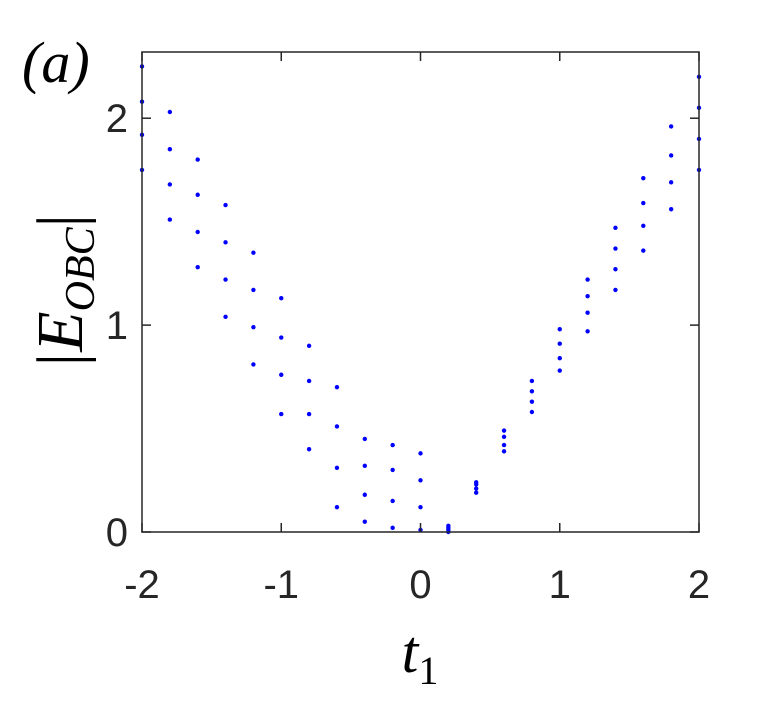 The image size is (774, 710). I want to click on x-tick-label: 1, so click(560, 585).